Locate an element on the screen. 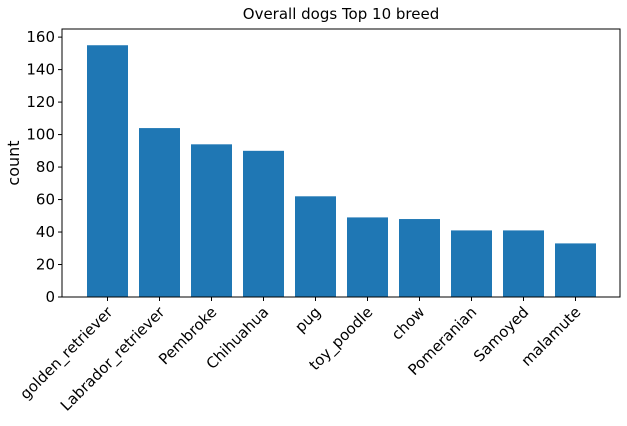 Image resolution: width=627 pixels, height=426 pixels. y-tick-label: 120 is located at coordinates (40, 102).